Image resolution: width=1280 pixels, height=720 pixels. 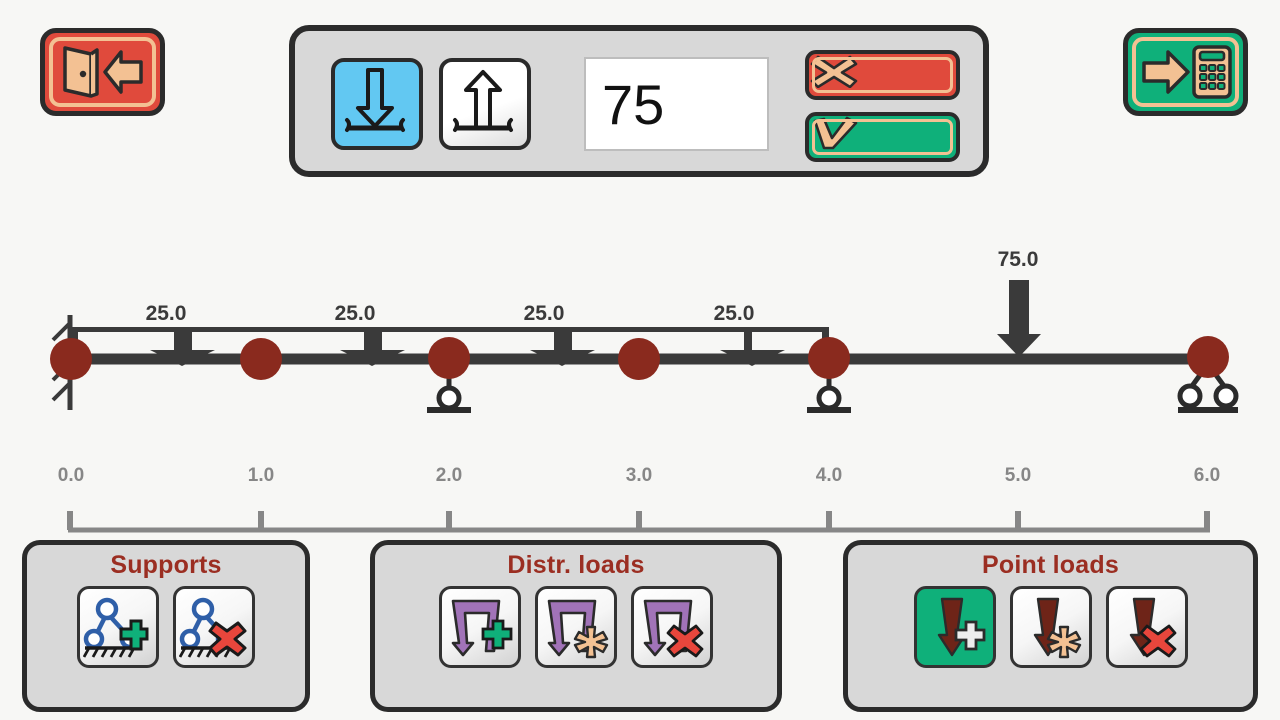 I want to click on axis-tick-label: 6.0, so click(x=1207, y=475).